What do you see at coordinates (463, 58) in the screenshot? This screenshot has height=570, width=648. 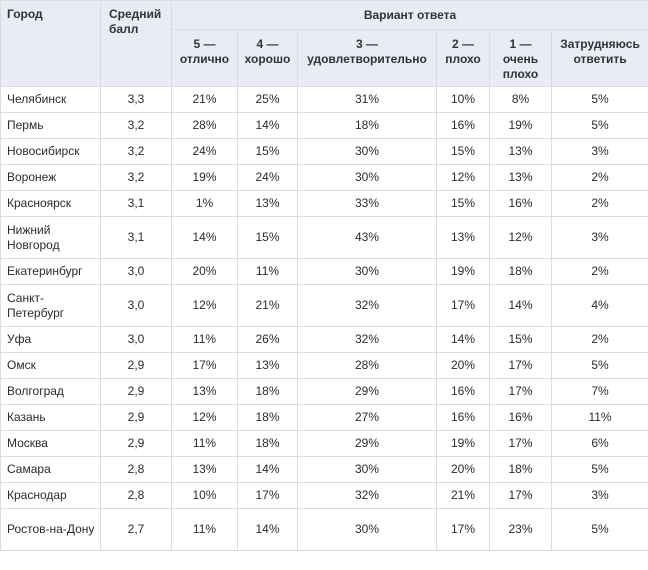 I see `header-option-2: 2 — плохо` at bounding box center [463, 58].